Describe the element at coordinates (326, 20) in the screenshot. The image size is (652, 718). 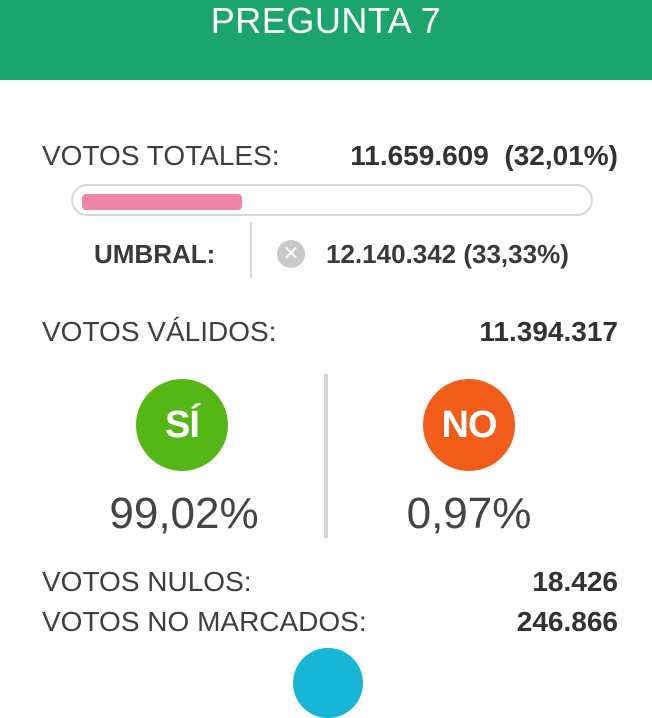
I see `question-title: PREGUNTA 7` at that location.